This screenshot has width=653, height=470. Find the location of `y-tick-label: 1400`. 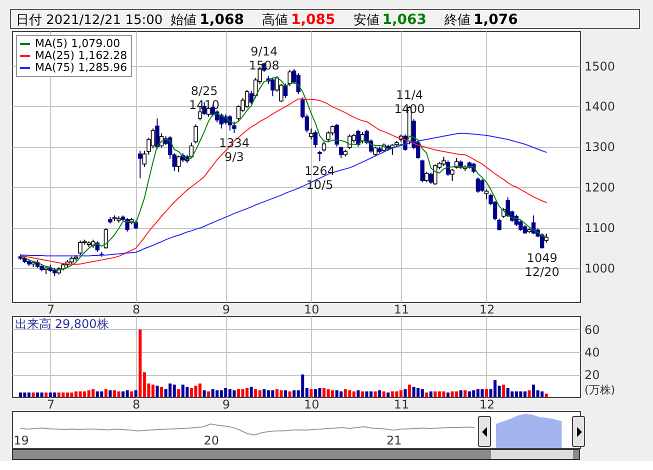

y-tick-label: 1400 is located at coordinates (600, 107).